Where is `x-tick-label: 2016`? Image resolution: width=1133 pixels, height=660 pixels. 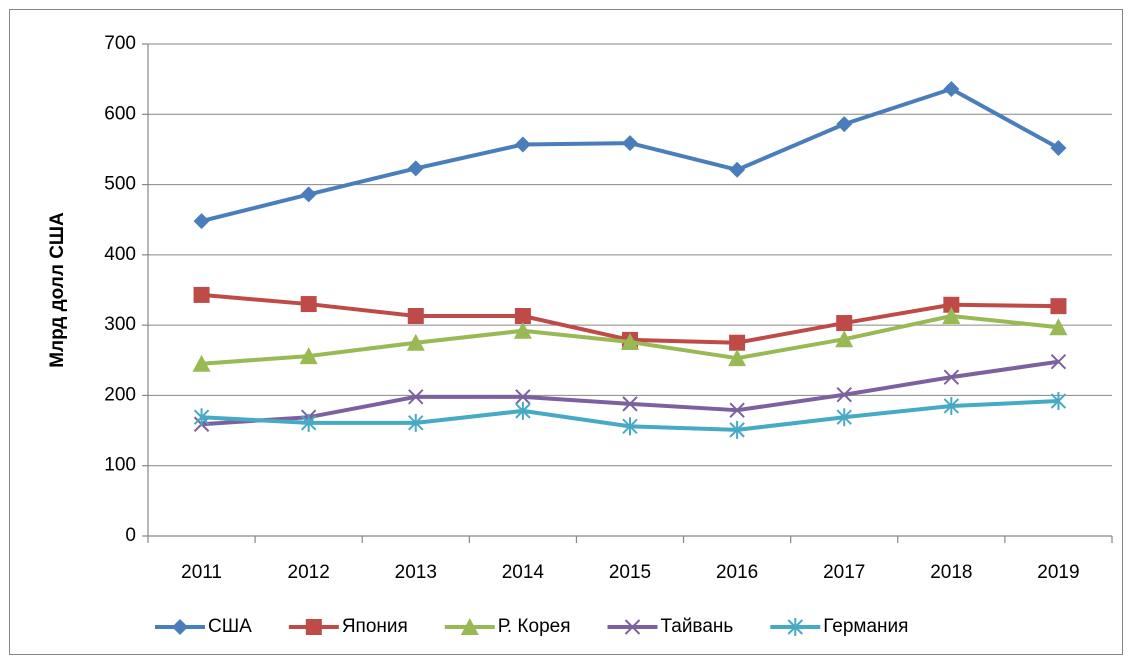 x-tick-label: 2016 is located at coordinates (737, 572).